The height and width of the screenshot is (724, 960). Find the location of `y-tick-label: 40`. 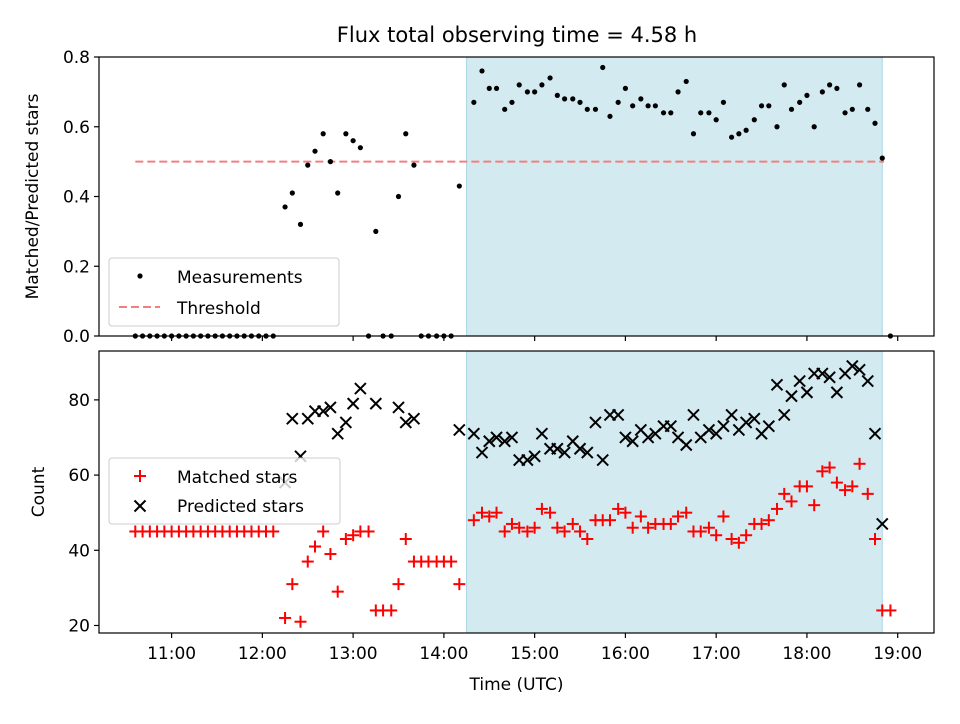

y-tick-label: 40 is located at coordinates (79, 551).